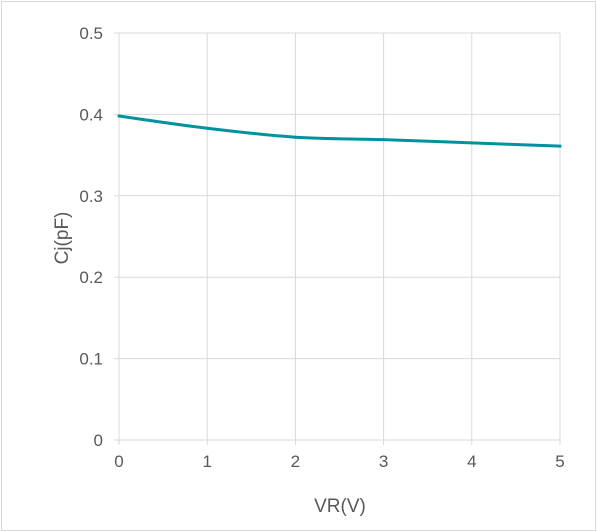 Image resolution: width=597 pixels, height=532 pixels. Describe the element at coordinates (62, 238) in the screenshot. I see `y-axis-title: Cj(pF)` at that location.